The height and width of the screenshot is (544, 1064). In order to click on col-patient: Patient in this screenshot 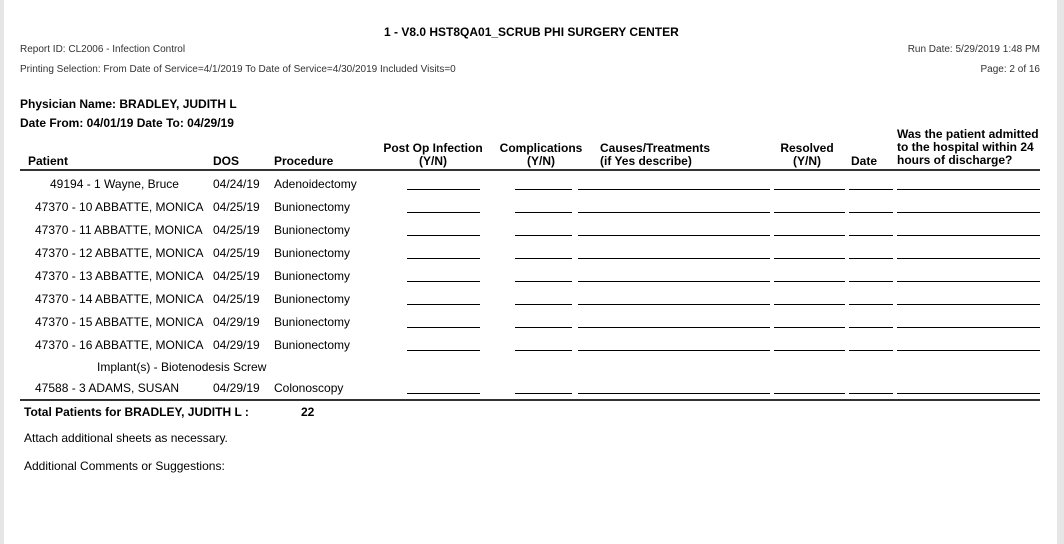, I will do `click(48, 161)`.